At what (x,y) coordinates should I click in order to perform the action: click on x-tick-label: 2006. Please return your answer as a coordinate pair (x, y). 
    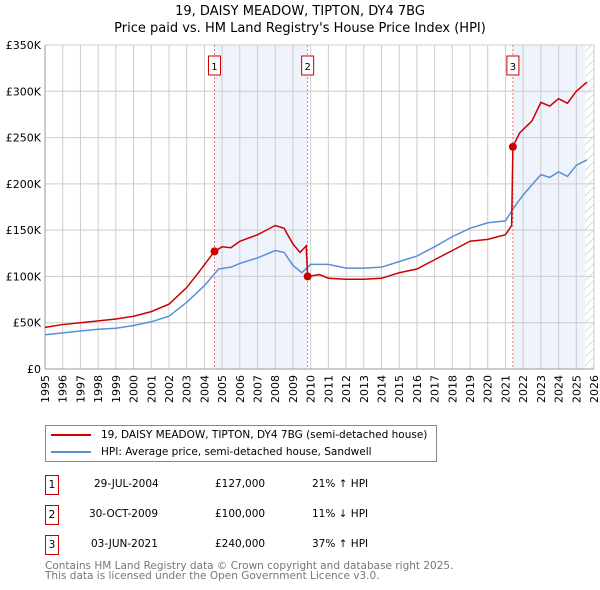
    Looking at the image, I should click on (240, 389).